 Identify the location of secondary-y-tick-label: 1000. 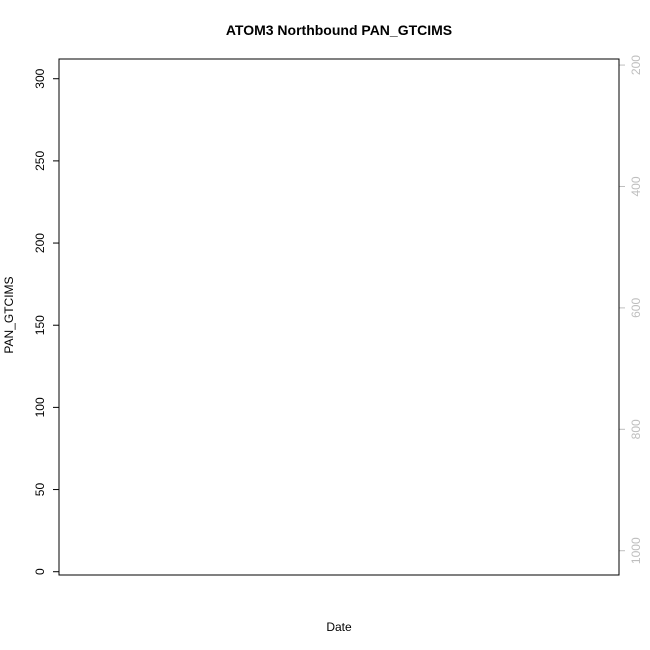
(636, 550).